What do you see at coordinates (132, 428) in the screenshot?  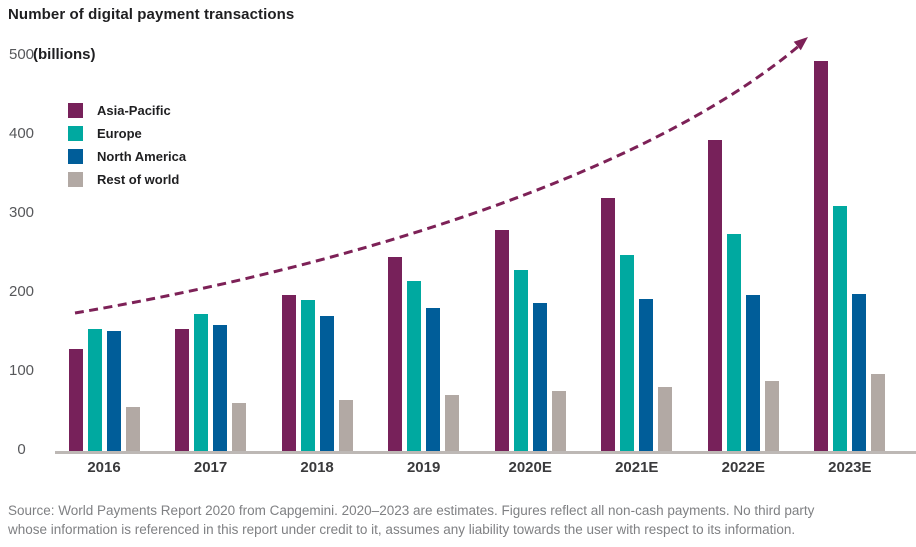 I see `bar-rest-of-world-2016` at bounding box center [132, 428].